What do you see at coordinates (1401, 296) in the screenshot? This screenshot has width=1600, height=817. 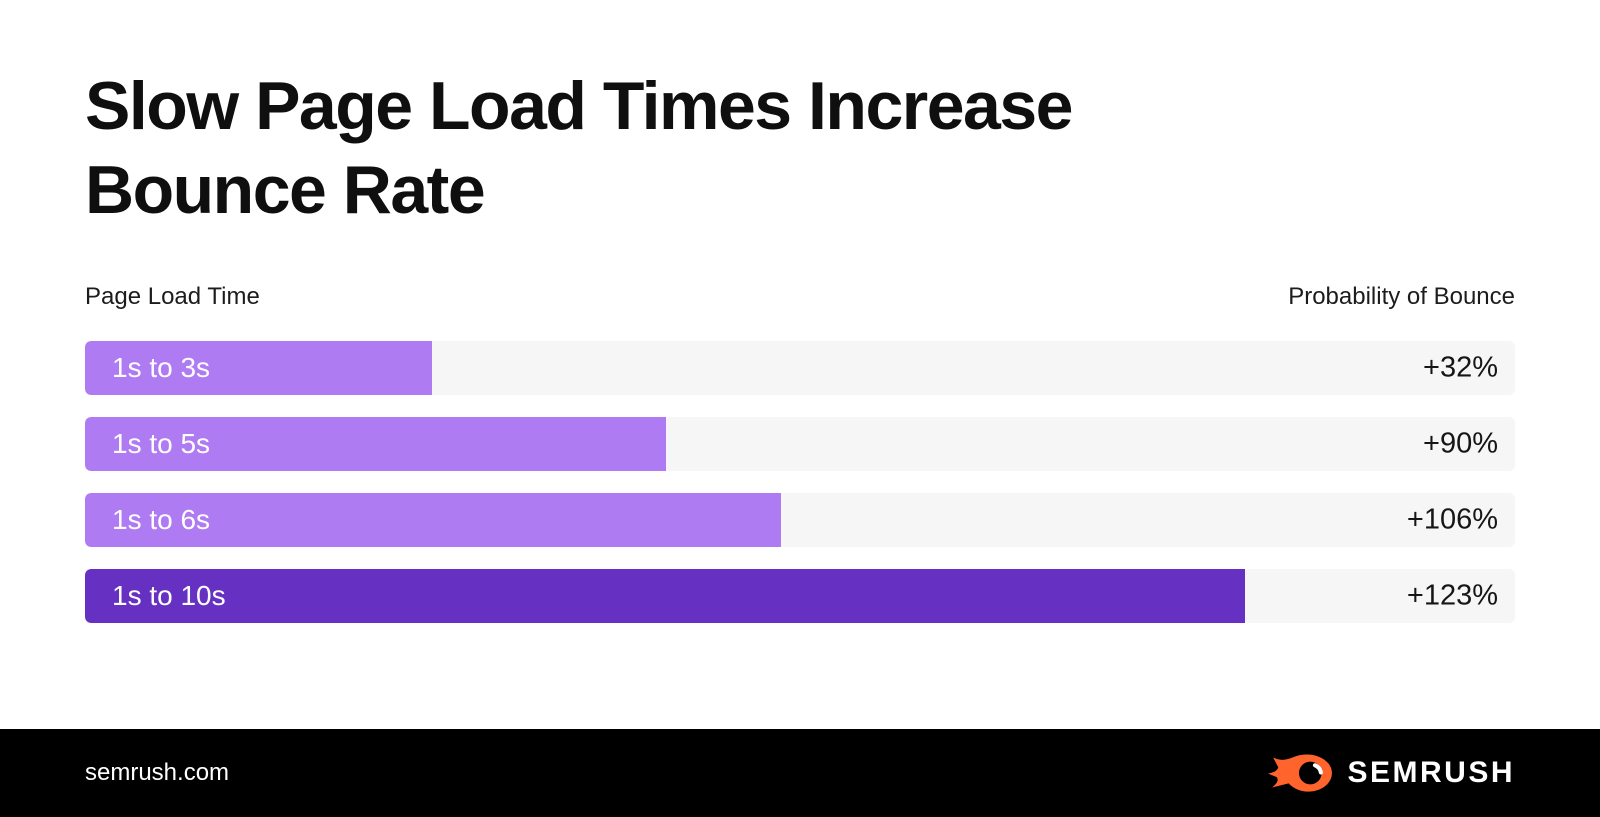 I see `right-axis-header: Probability of Bounce` at bounding box center [1401, 296].